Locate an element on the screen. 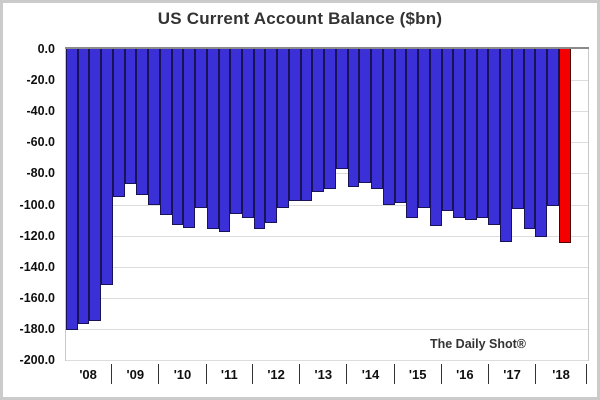 The height and width of the screenshot is (400, 600). x-year-cell: '11 is located at coordinates (230, 374).